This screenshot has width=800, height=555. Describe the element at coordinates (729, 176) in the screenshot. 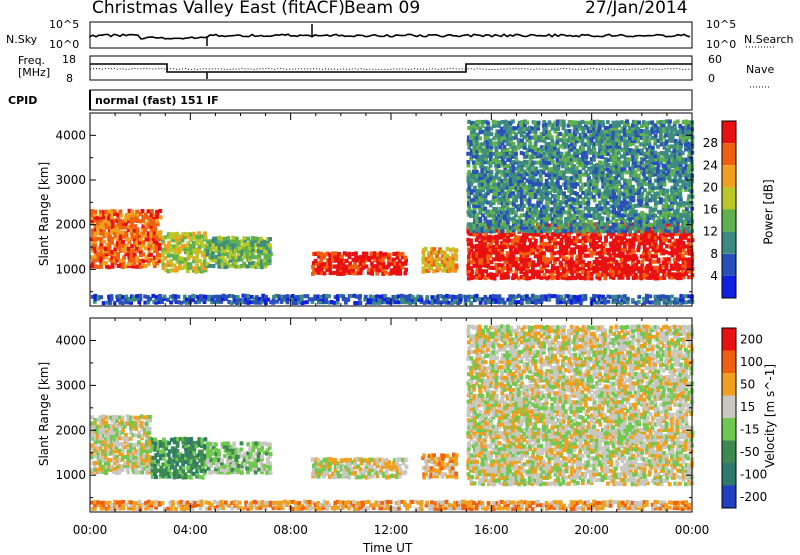

I see `colorbar-segment` at that location.